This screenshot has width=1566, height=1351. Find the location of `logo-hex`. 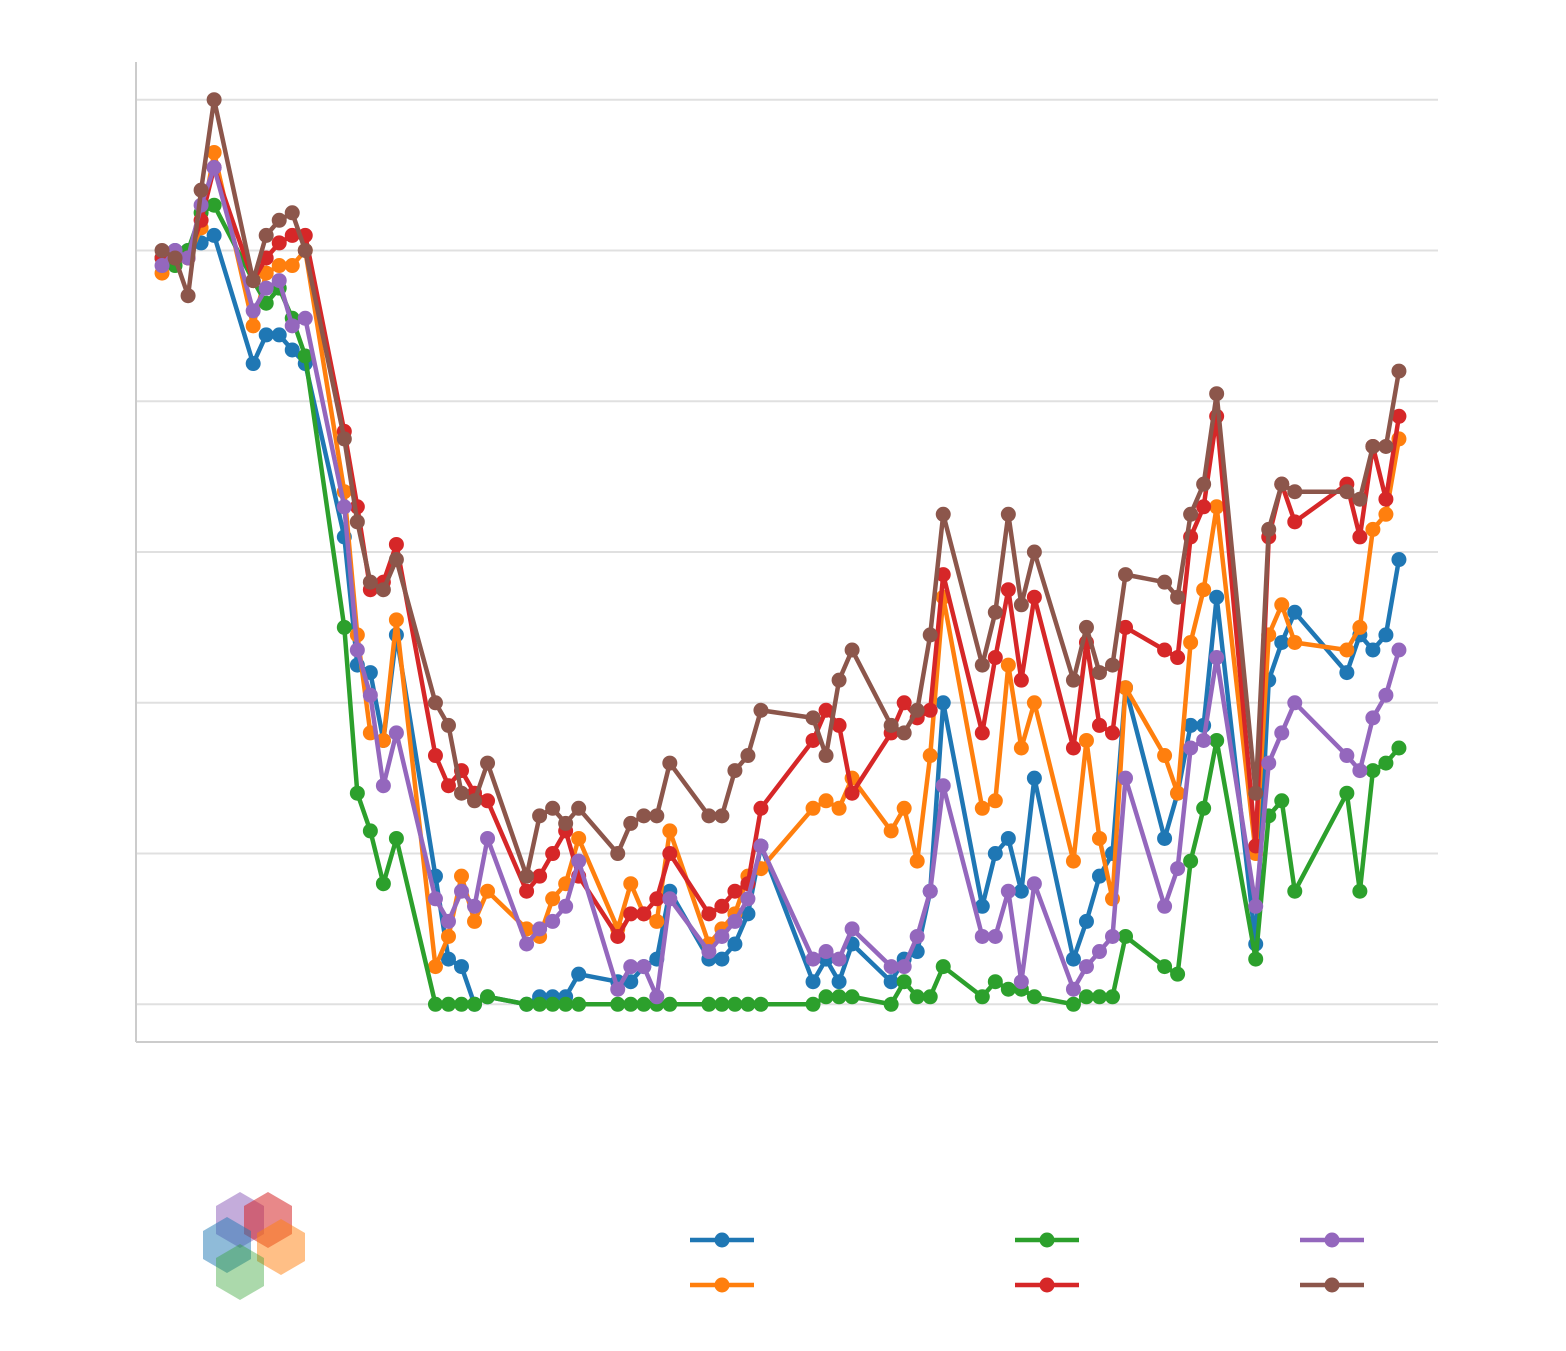

logo-hex is located at coordinates (227, 1245).